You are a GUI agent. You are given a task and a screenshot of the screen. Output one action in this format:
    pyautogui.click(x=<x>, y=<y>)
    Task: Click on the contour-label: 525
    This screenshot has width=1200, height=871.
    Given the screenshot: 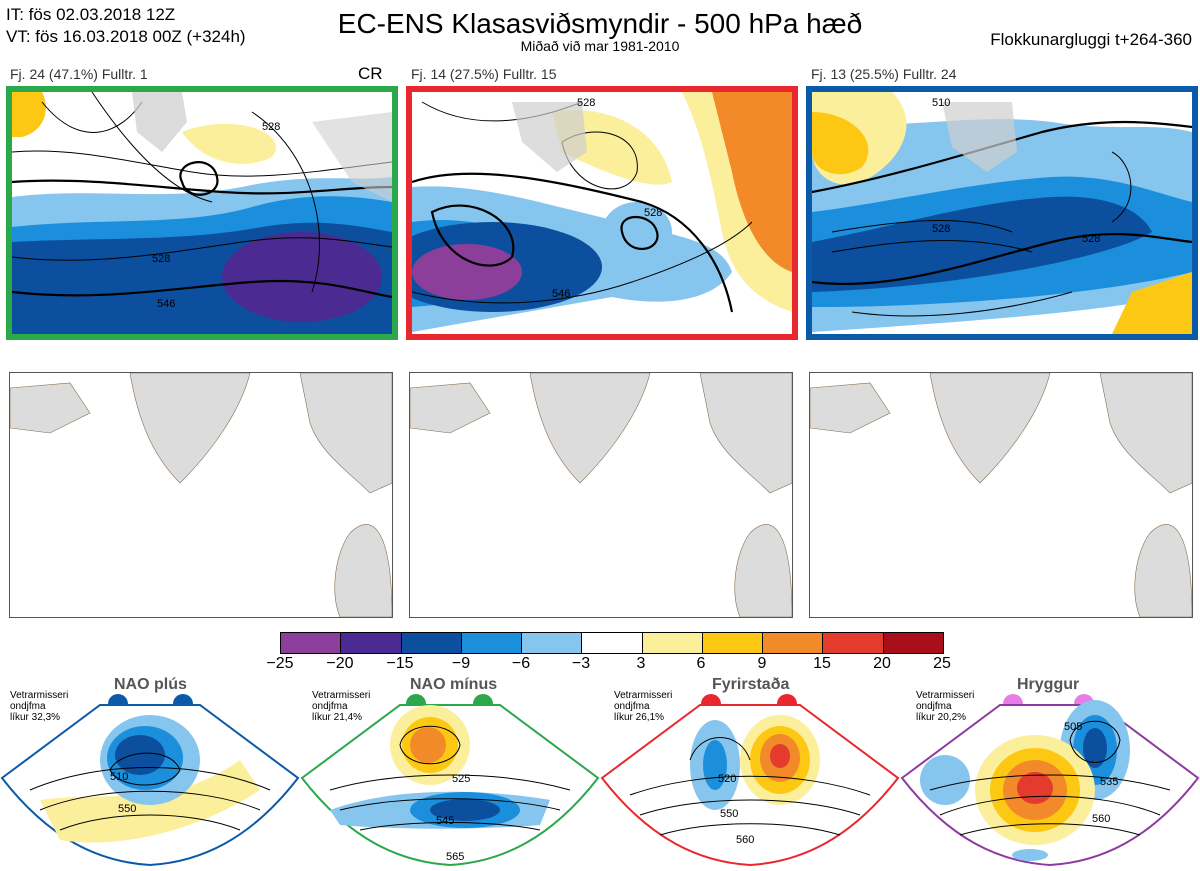 What is the action you would take?
    pyautogui.click(x=461, y=779)
    